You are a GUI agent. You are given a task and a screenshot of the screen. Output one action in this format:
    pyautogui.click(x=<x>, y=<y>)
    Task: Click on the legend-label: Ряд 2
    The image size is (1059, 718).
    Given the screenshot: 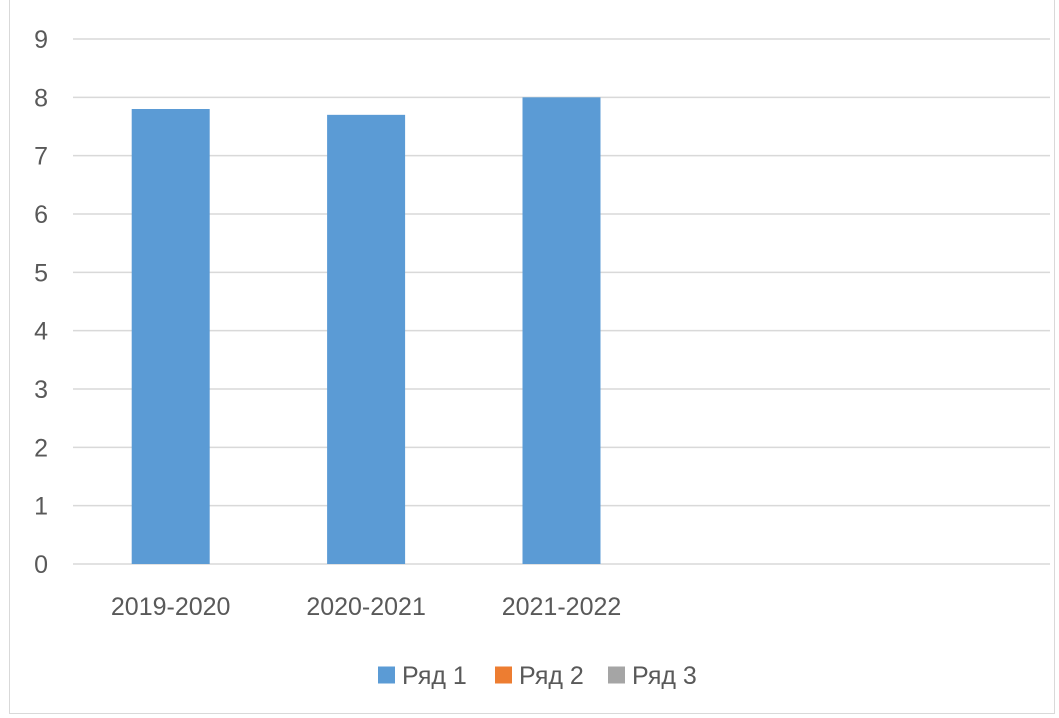 What is the action you would take?
    pyautogui.click(x=551, y=676)
    